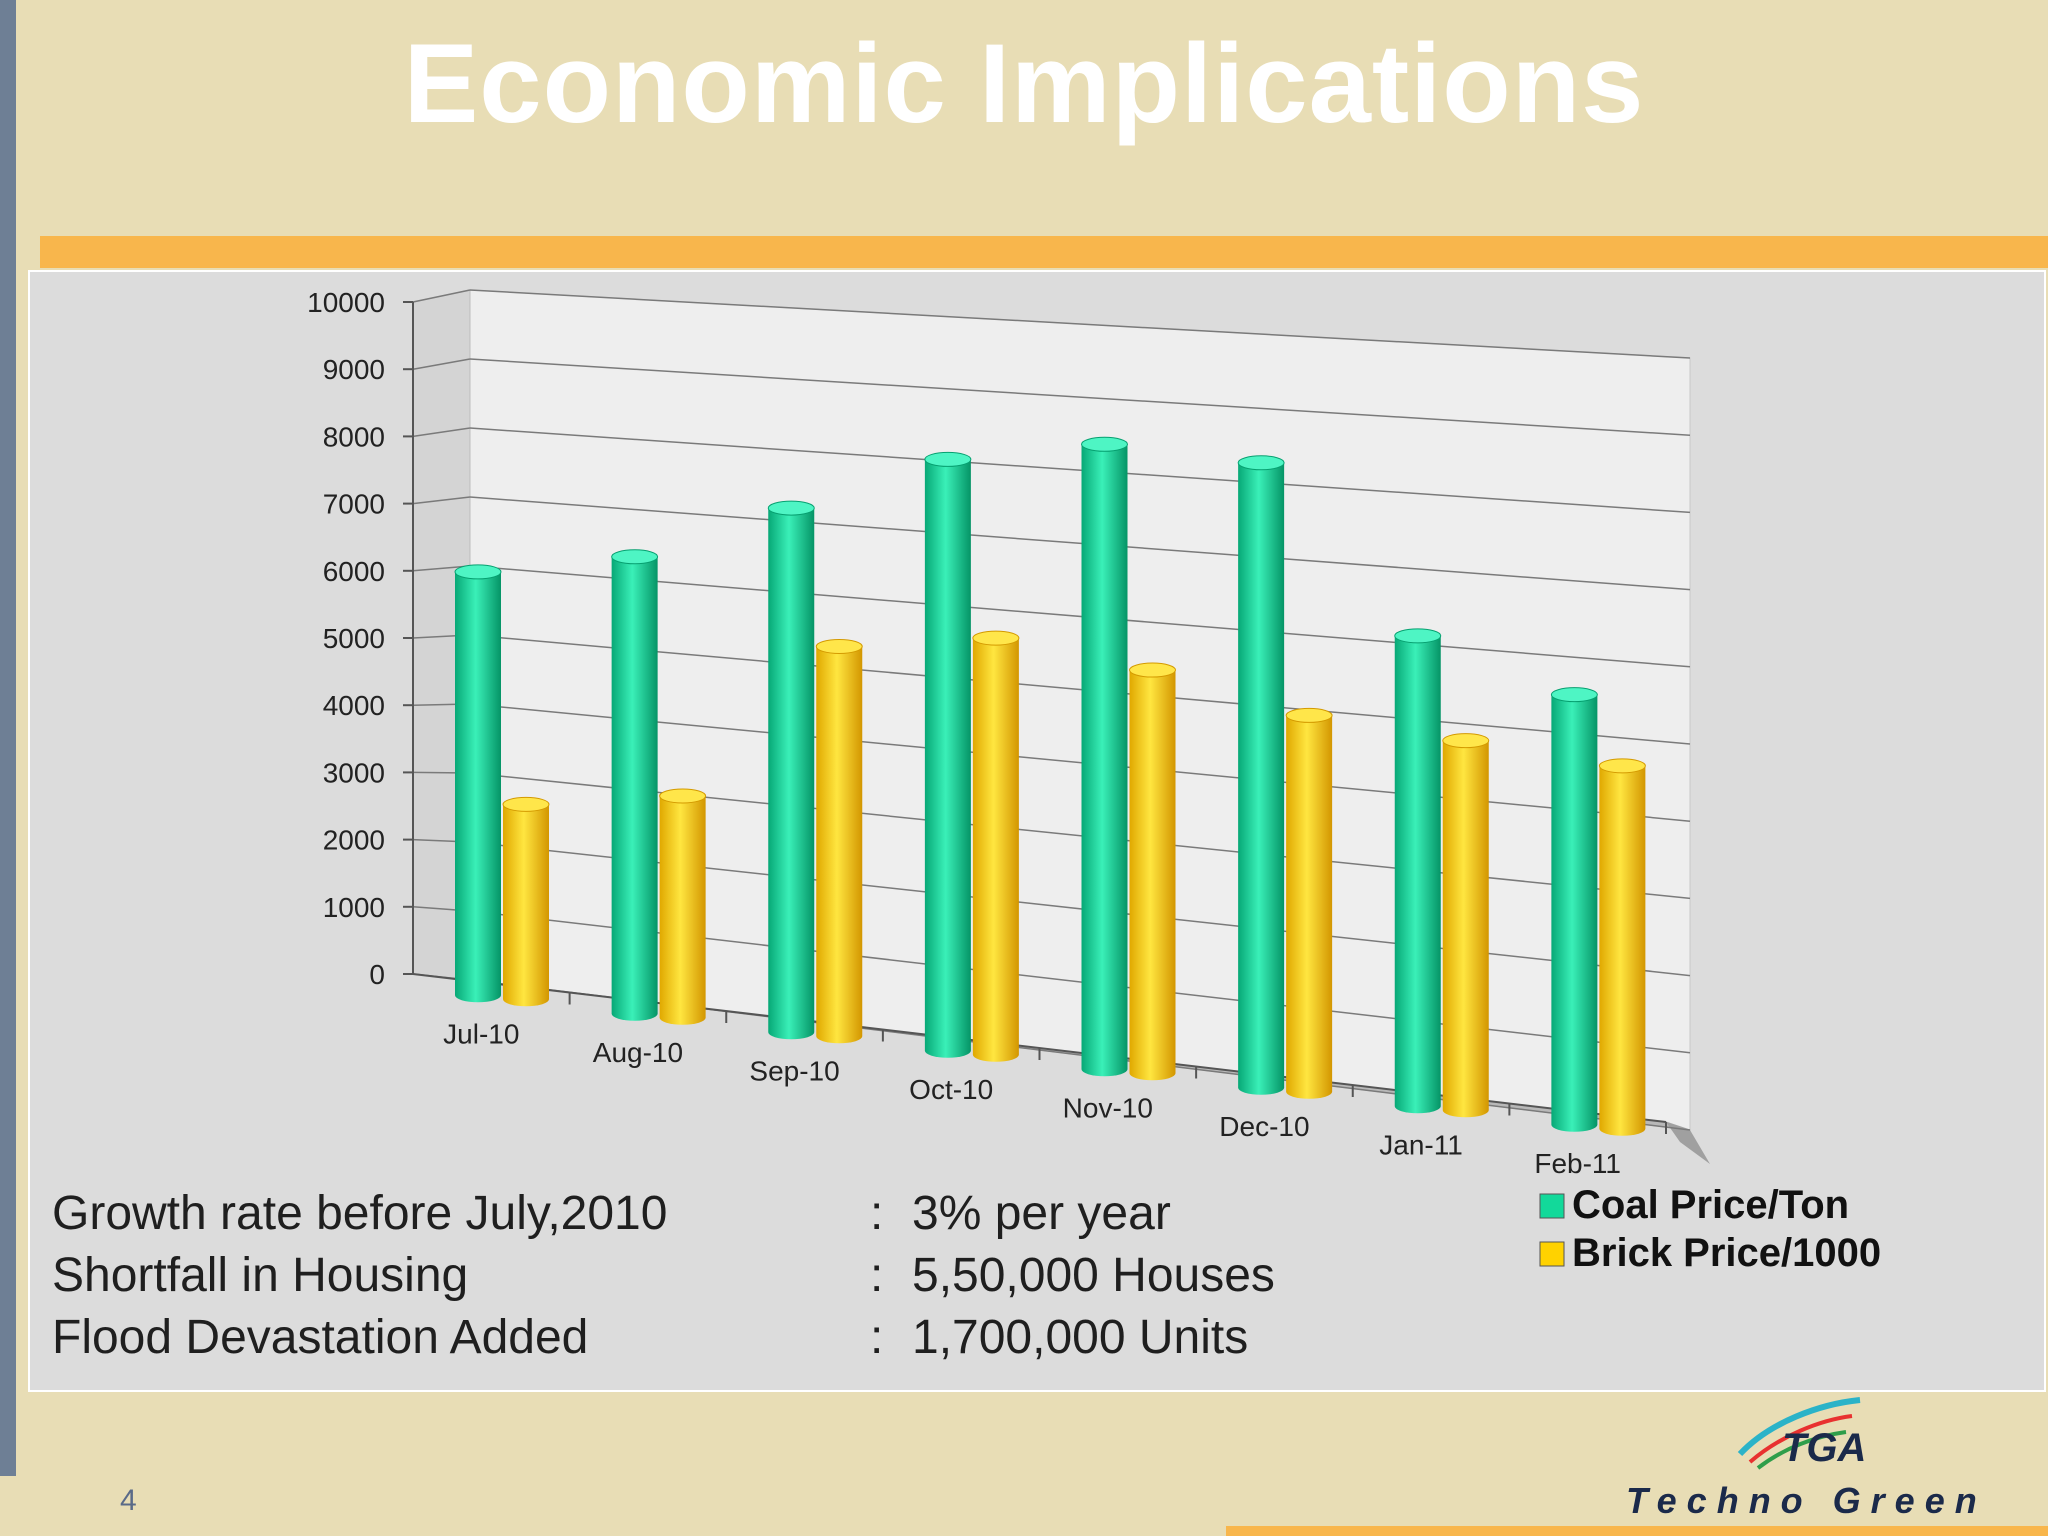  I want to click on stat-label-flood-devastation: Flood Devastation Added, so click(320, 1337).